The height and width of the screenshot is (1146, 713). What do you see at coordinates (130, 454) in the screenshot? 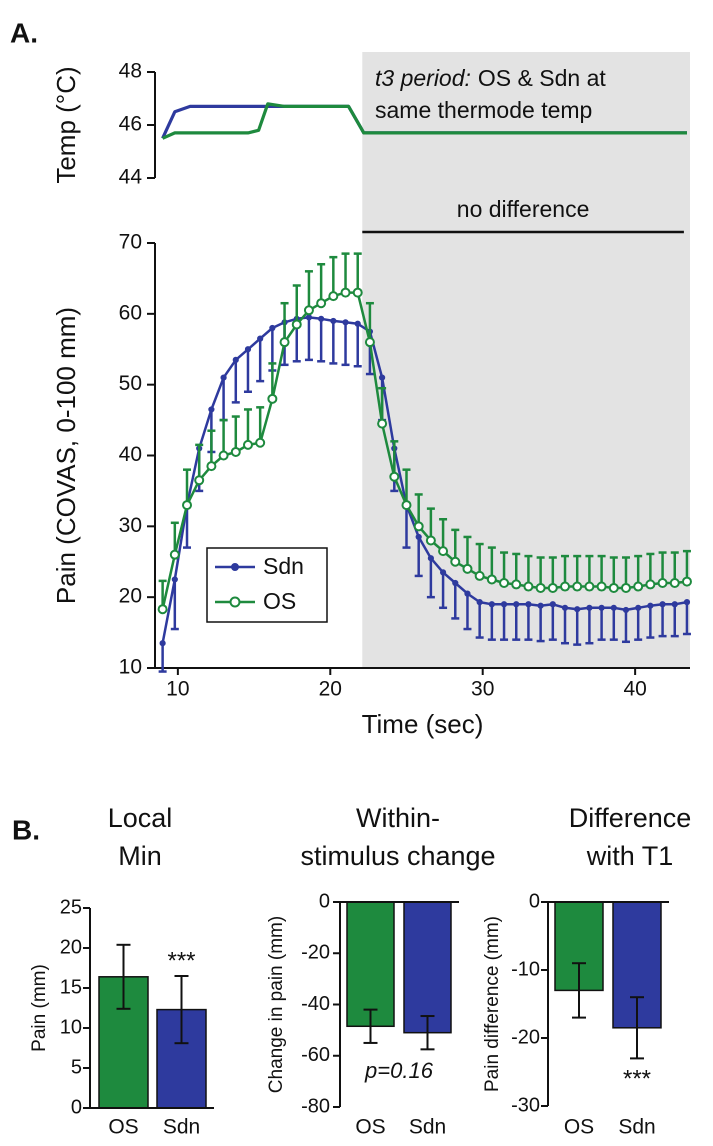
I see `y-tick-label: 40` at bounding box center [130, 454].